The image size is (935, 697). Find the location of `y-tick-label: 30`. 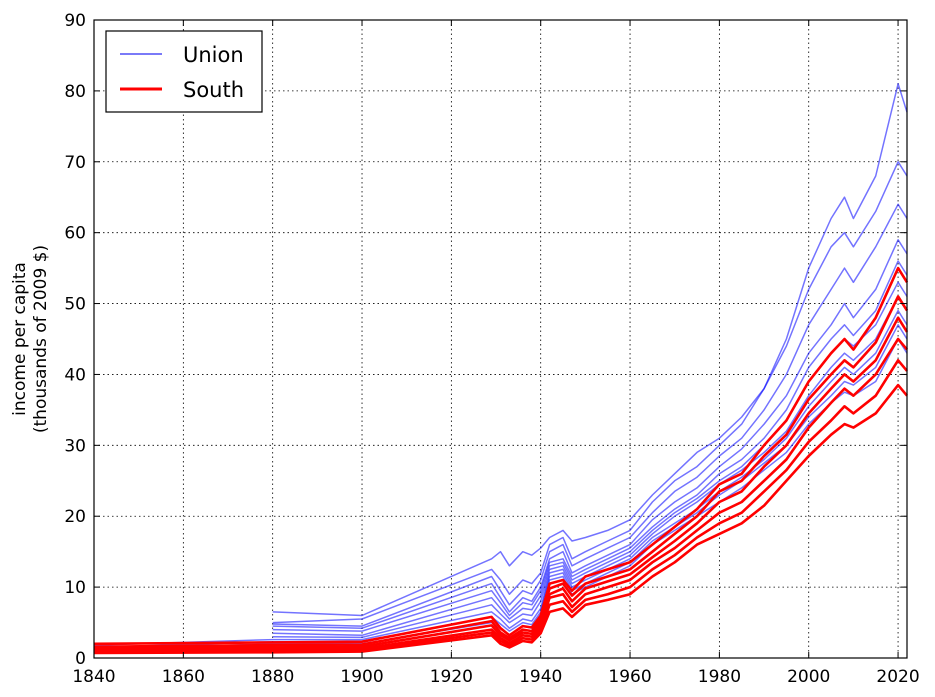

y-tick-label: 30 is located at coordinates (75, 446).